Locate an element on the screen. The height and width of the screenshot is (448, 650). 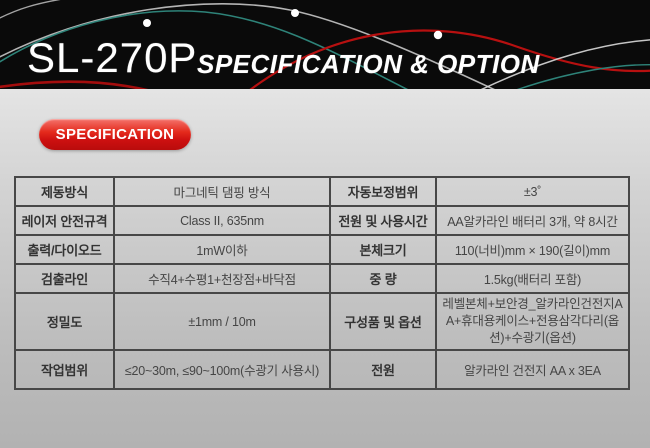
spec-value: Class II, 635nm is located at coordinates (222, 220).